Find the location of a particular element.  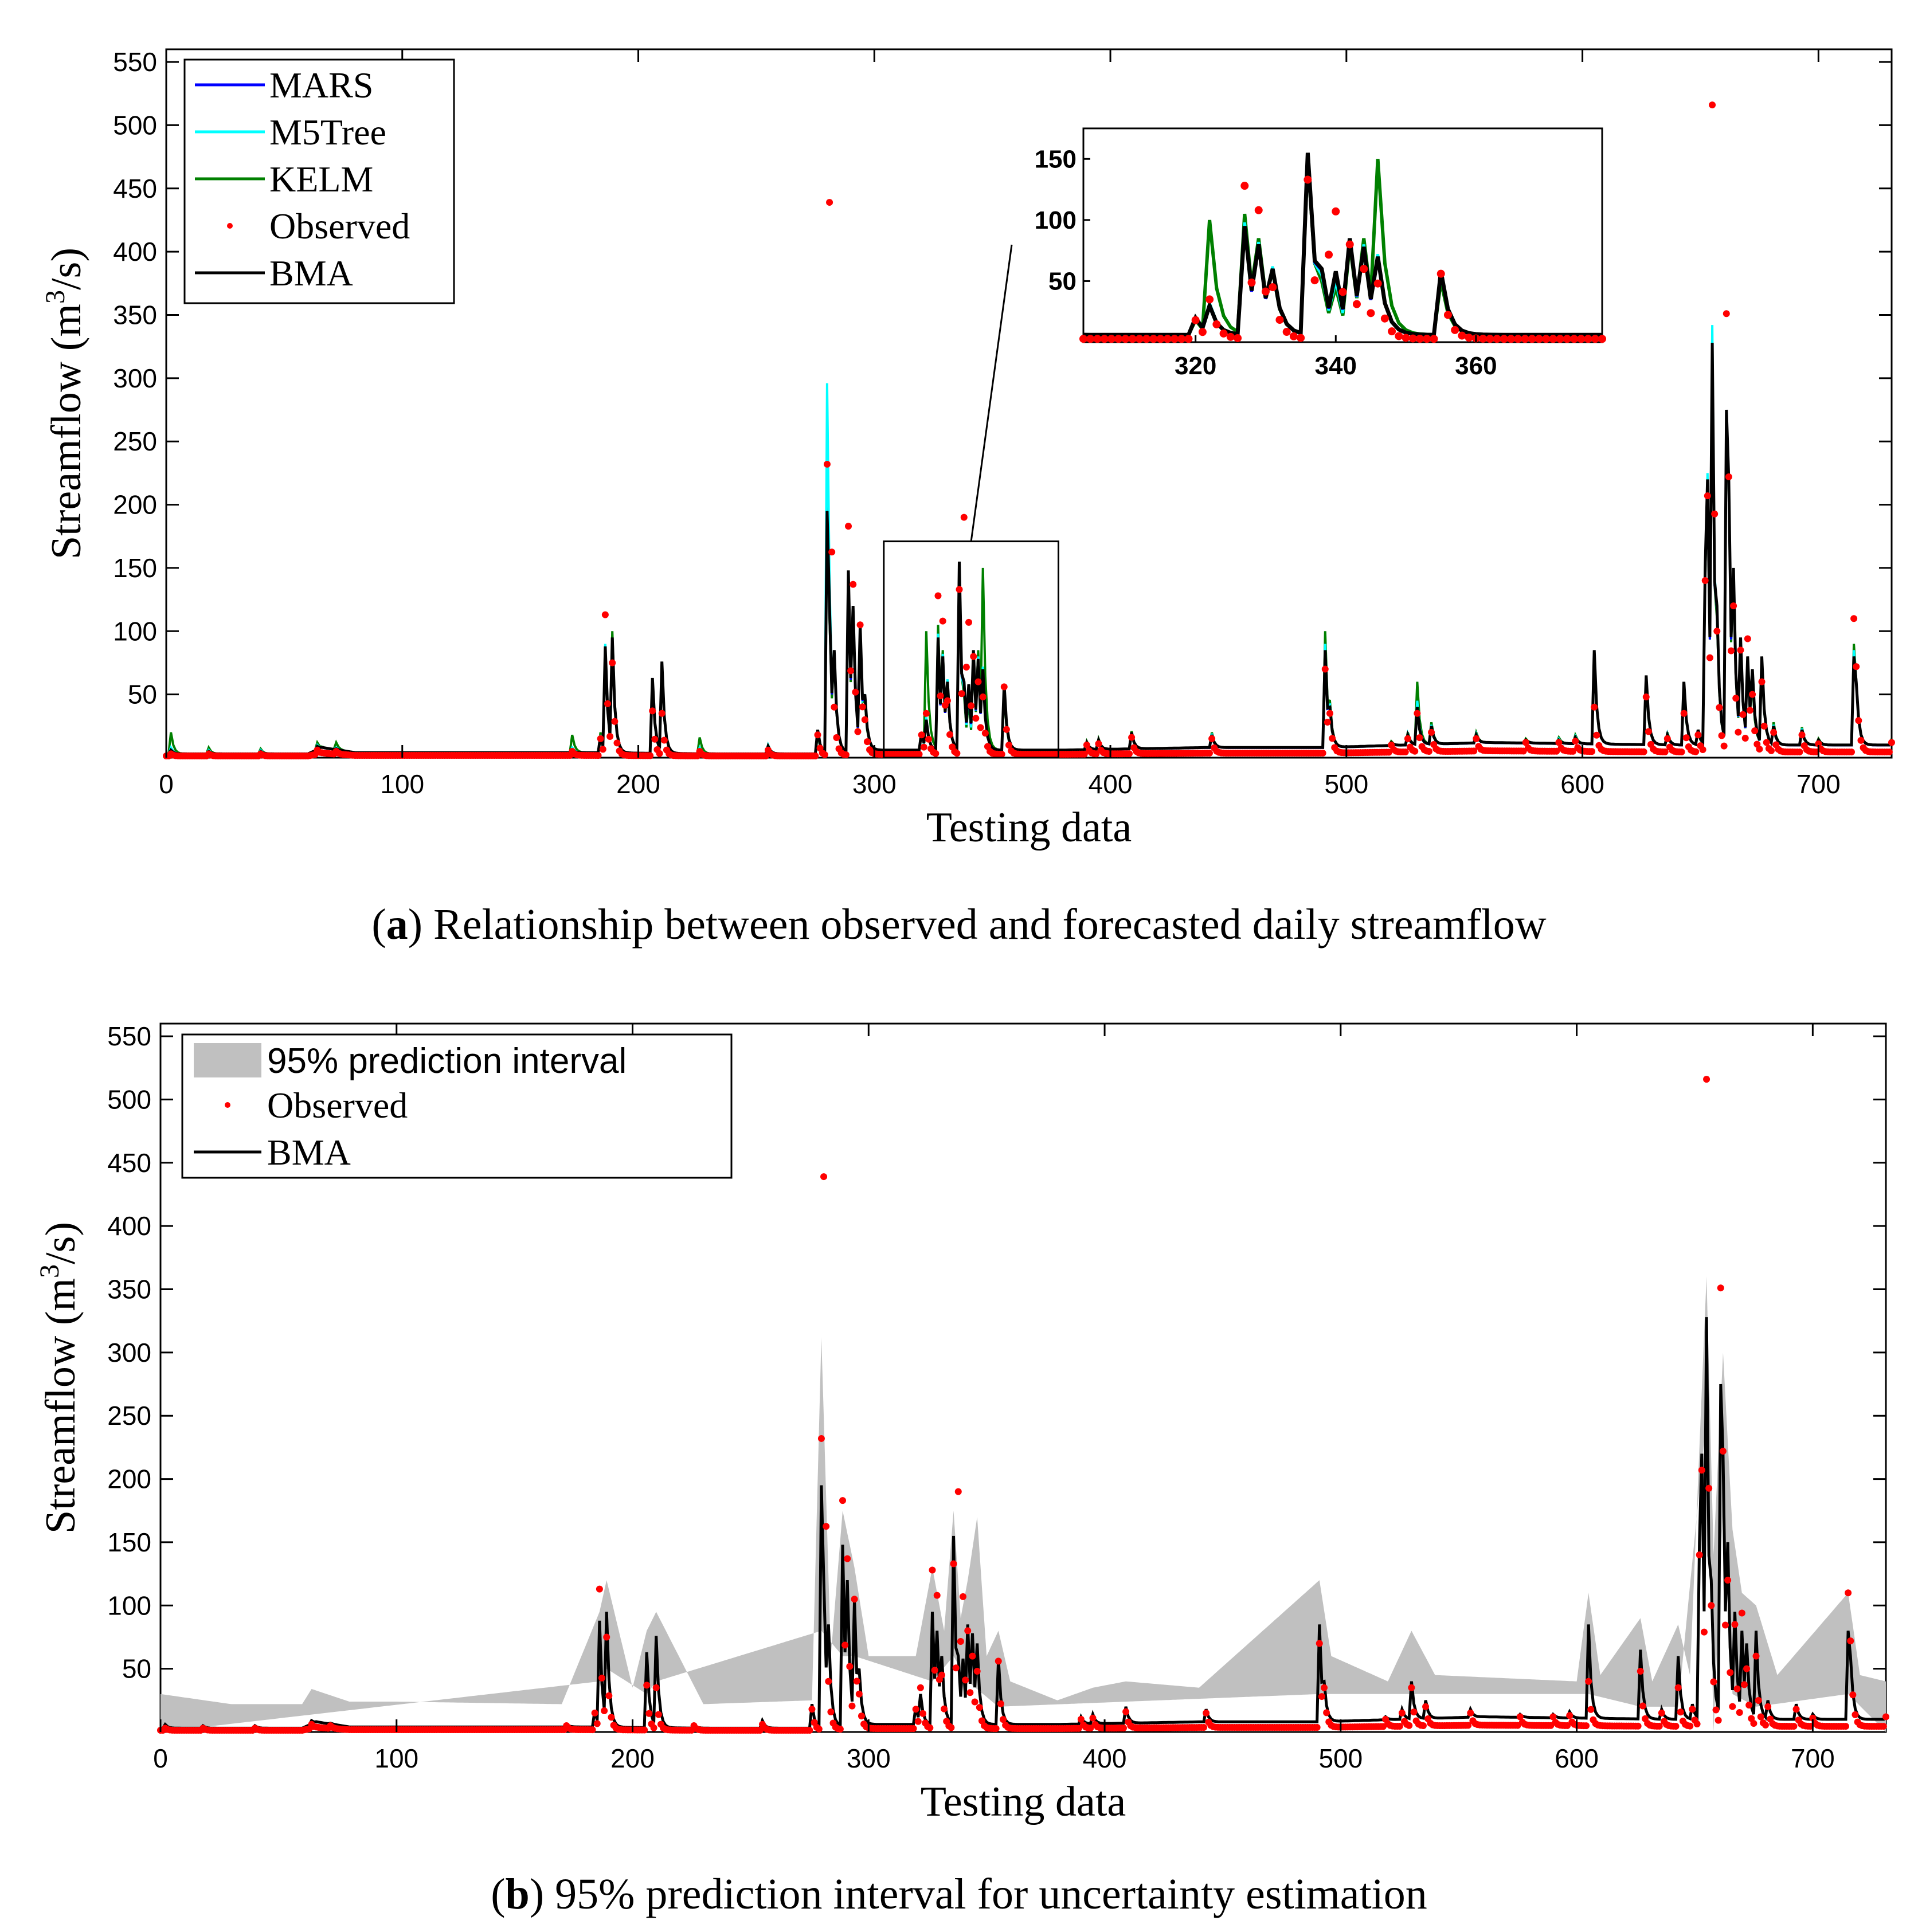

panel-a-xtick-label-700: 700 is located at coordinates (1818, 784).